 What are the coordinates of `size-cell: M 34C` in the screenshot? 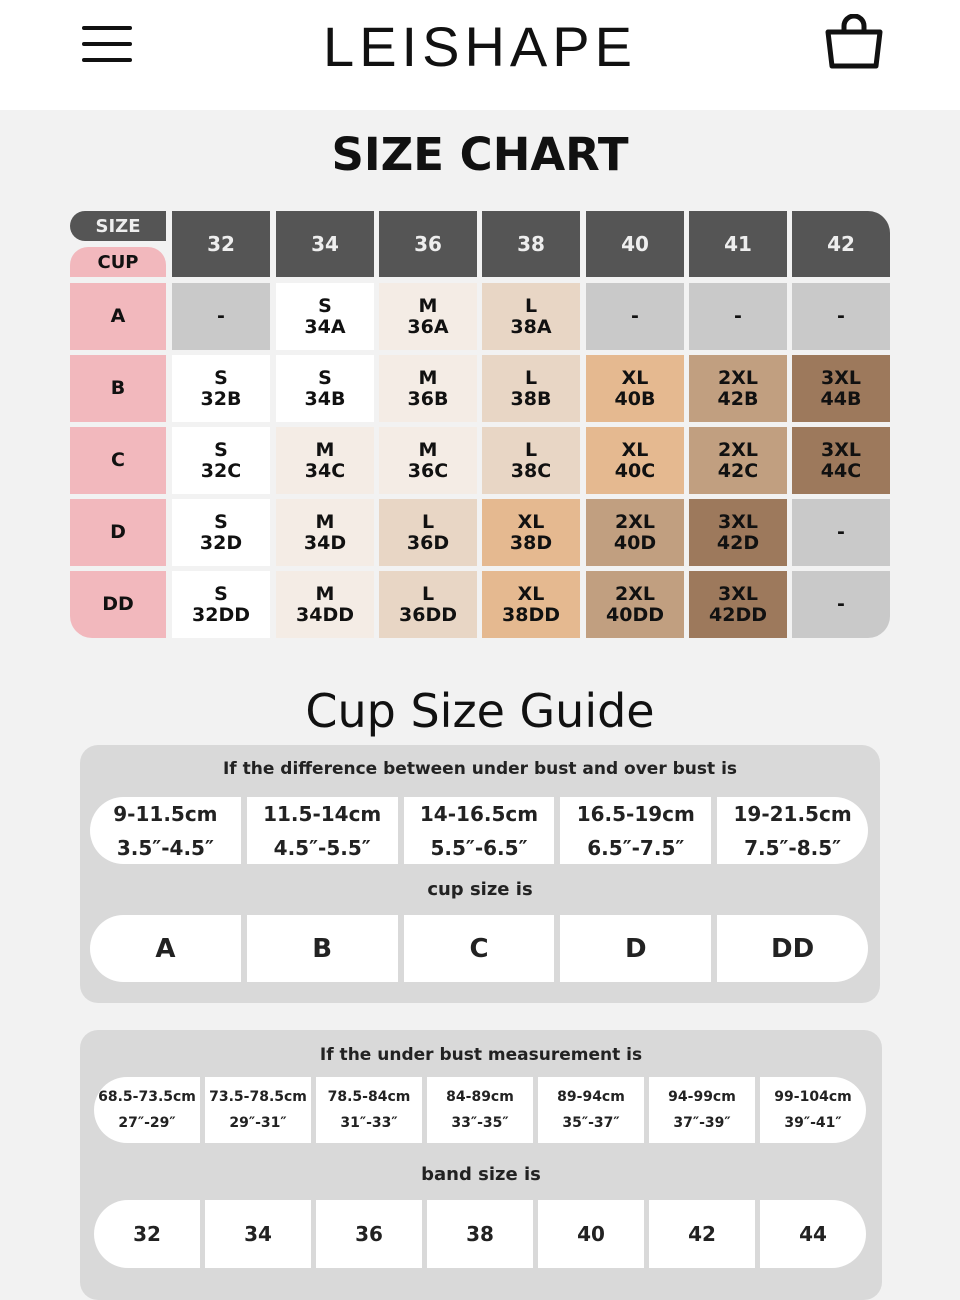 It's located at (325, 460).